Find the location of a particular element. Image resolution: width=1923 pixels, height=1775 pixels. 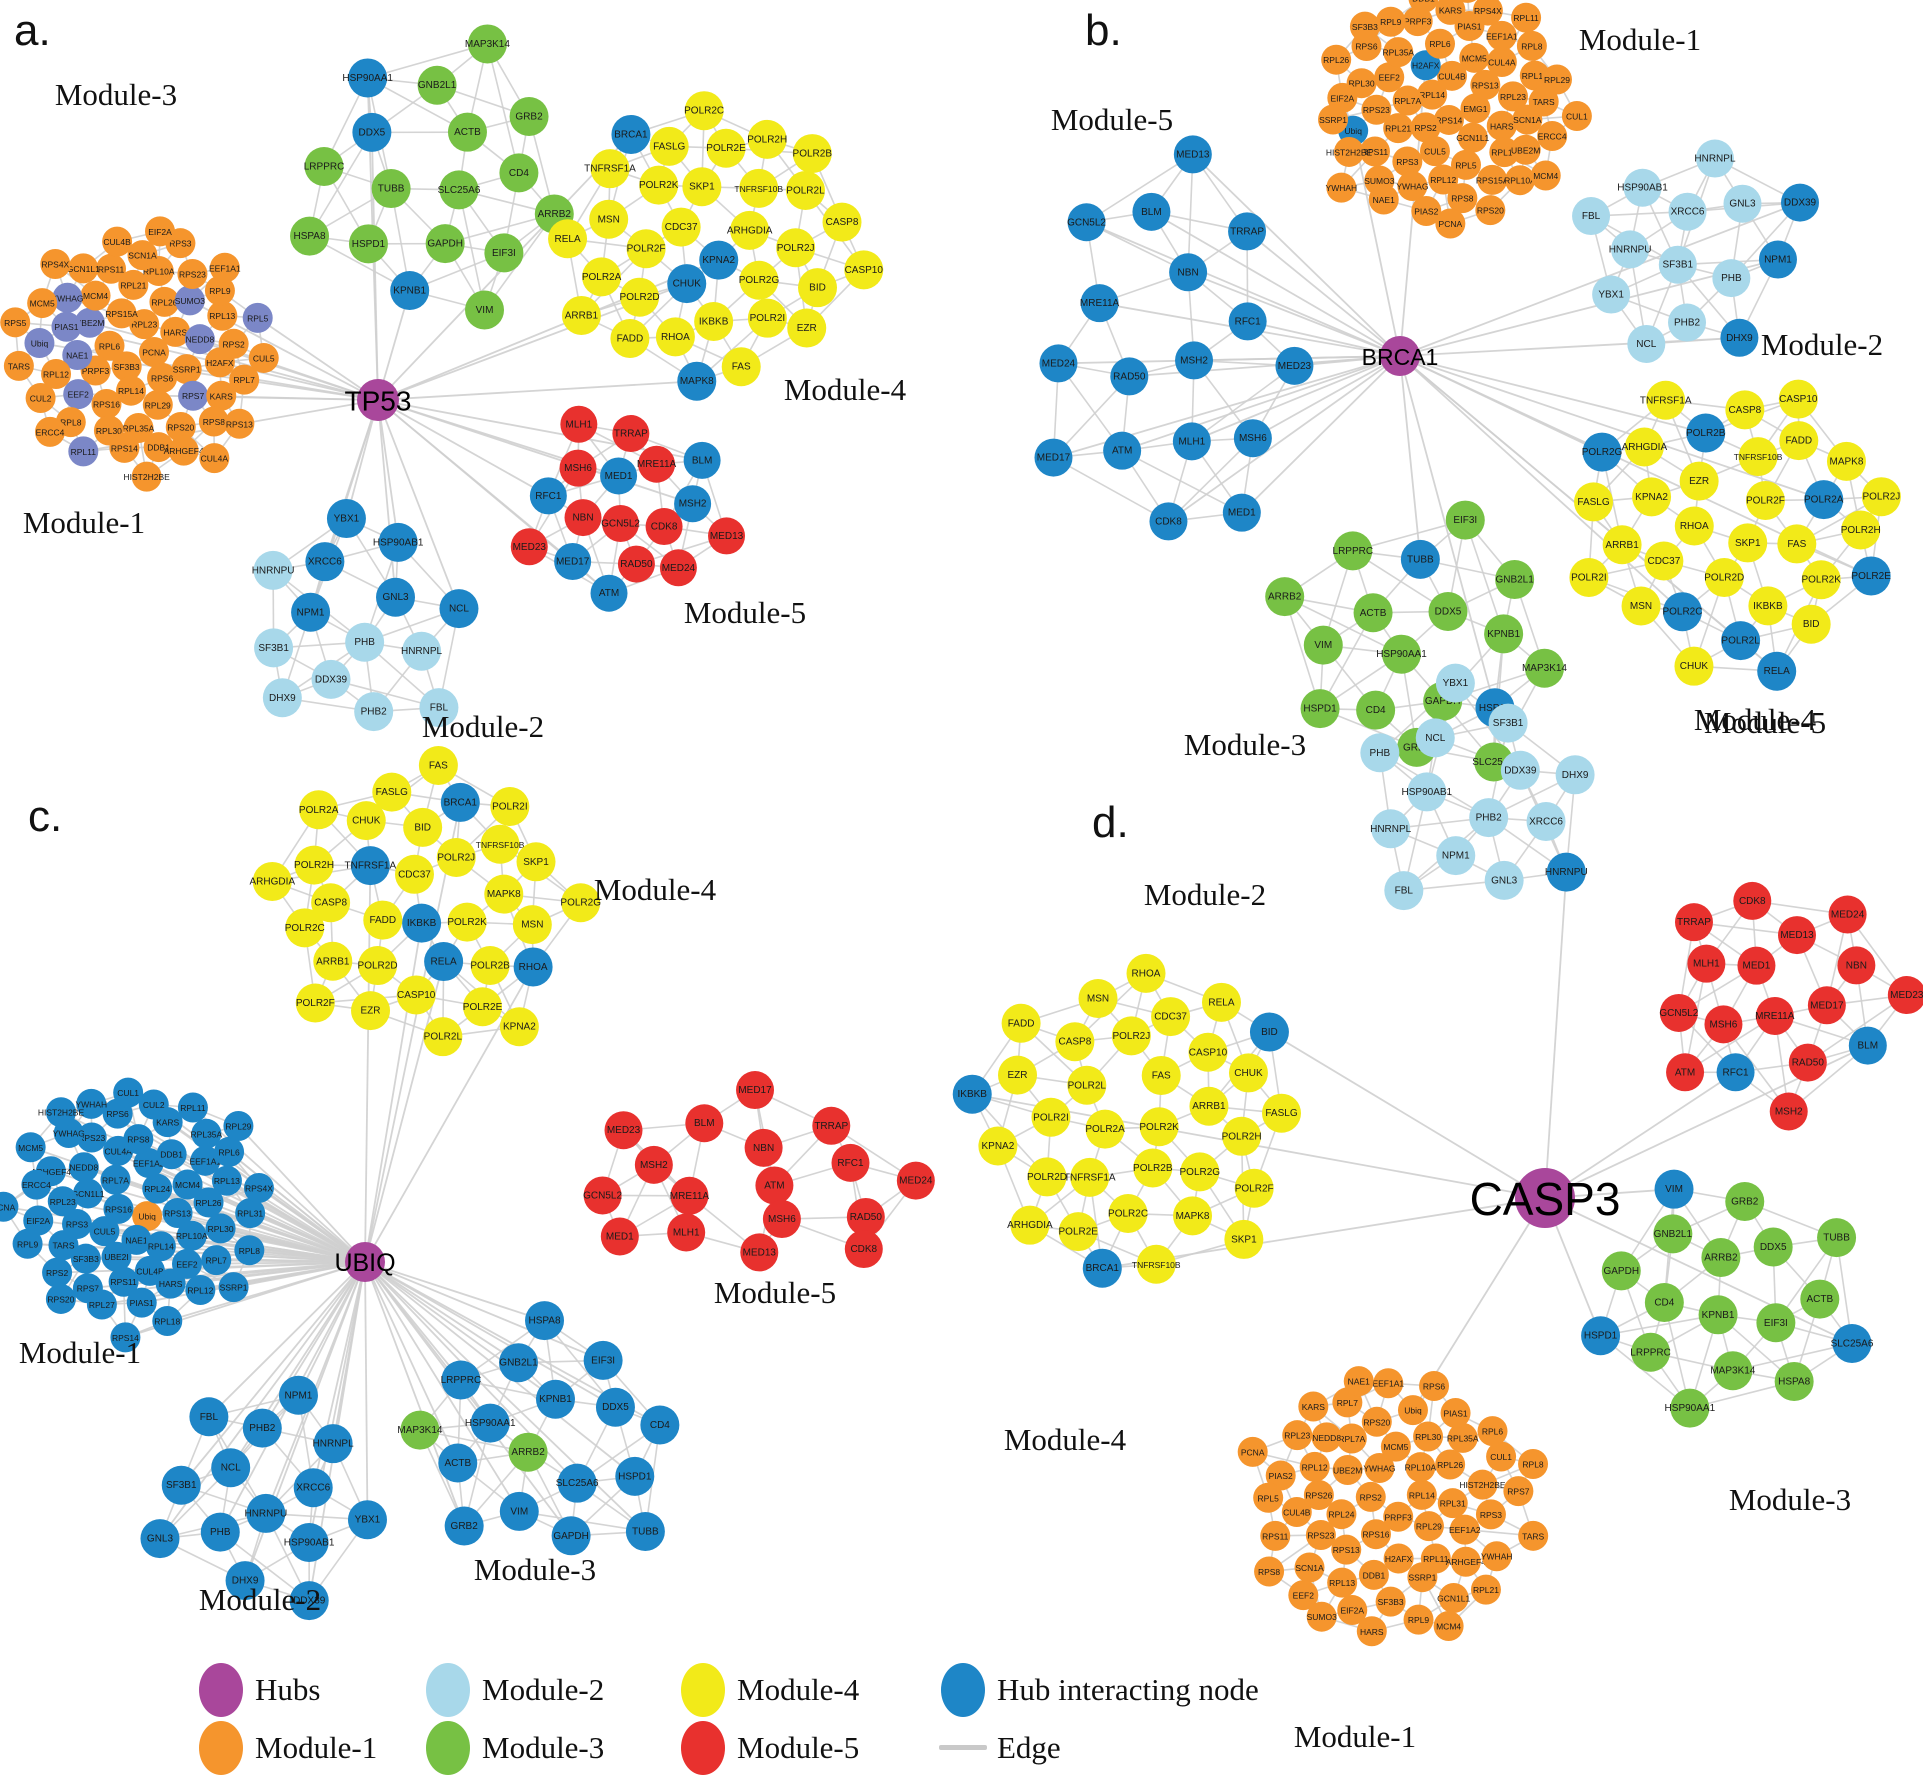

node-RHOA is located at coordinates (1146, 973).